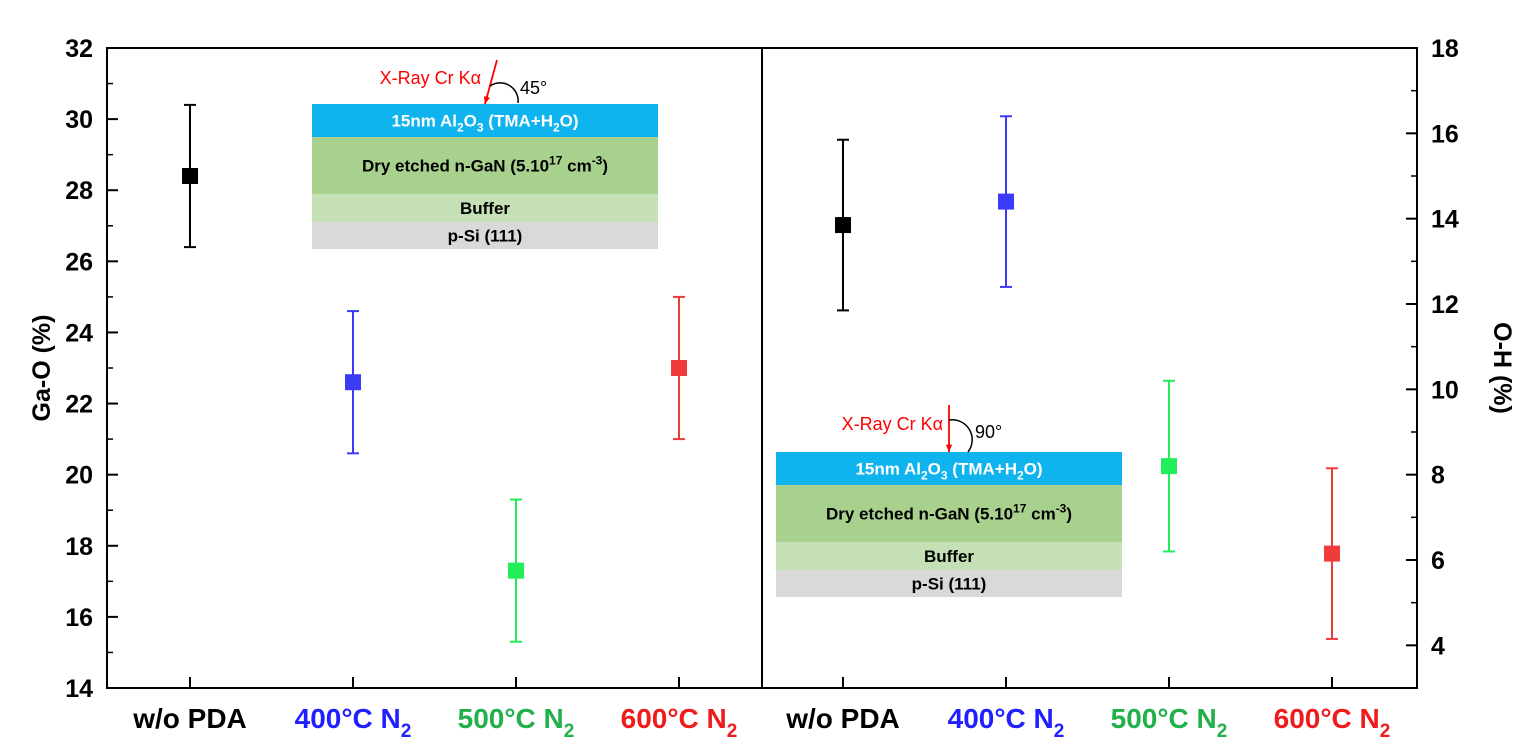 This screenshot has width=1533, height=747. What do you see at coordinates (533, 88) in the screenshot?
I see `angle-label: 45°` at bounding box center [533, 88].